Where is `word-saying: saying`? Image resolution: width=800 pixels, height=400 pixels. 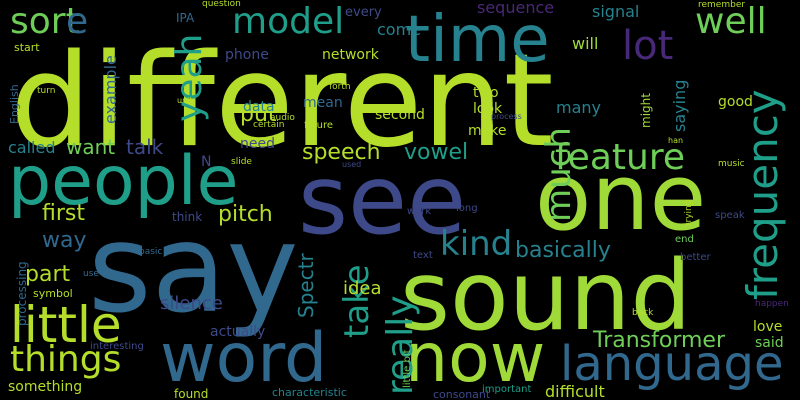
word-saying: saying is located at coordinates (679, 105).